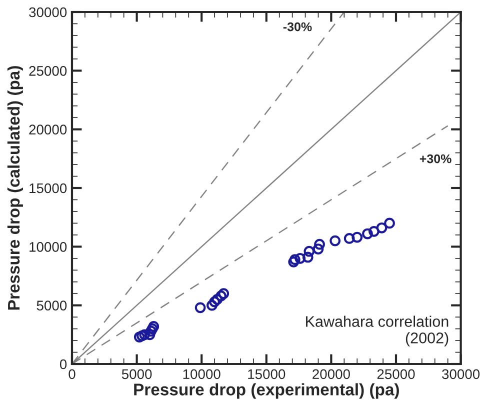 Image resolution: width=480 pixels, height=400 pixels. What do you see at coordinates (137, 374) in the screenshot?
I see `x-tick-label: 5000` at bounding box center [137, 374].